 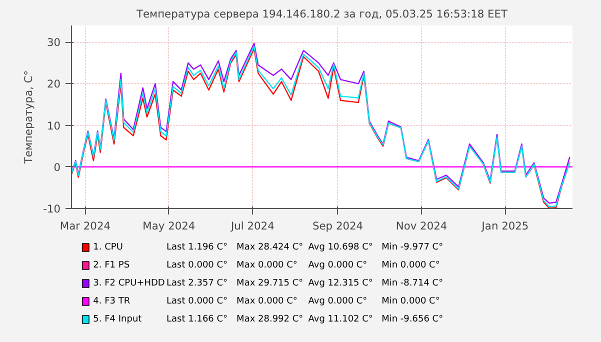 What do you see at coordinates (53, 125) in the screenshot?
I see `y-tick-label: 10` at bounding box center [53, 125].